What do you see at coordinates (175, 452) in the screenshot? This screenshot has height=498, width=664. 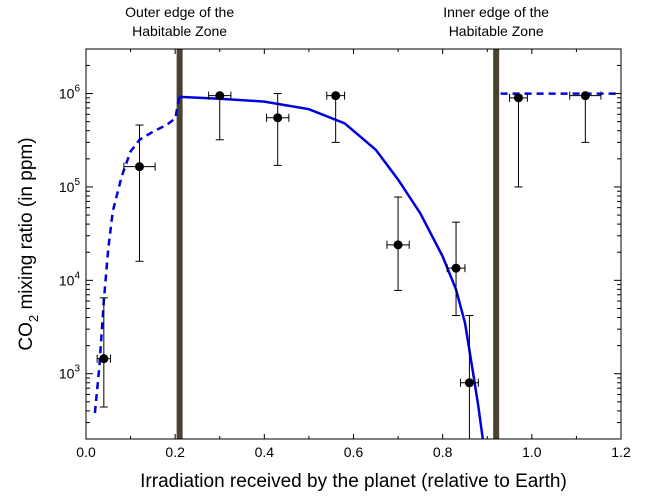 I see `x-tick-label: 0.2` at bounding box center [175, 452].